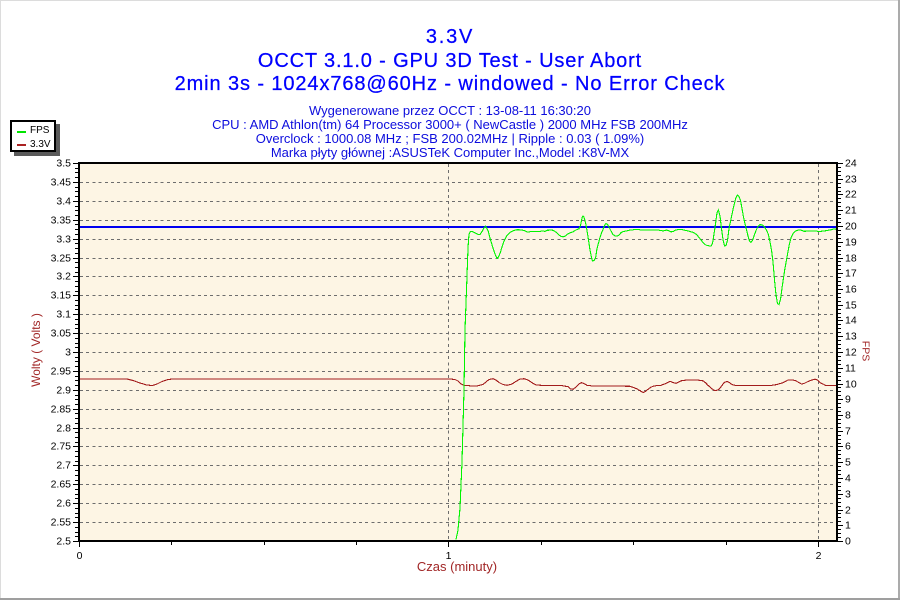 The height and width of the screenshot is (600, 900). I want to click on svg-text: 24, so click(851, 164).